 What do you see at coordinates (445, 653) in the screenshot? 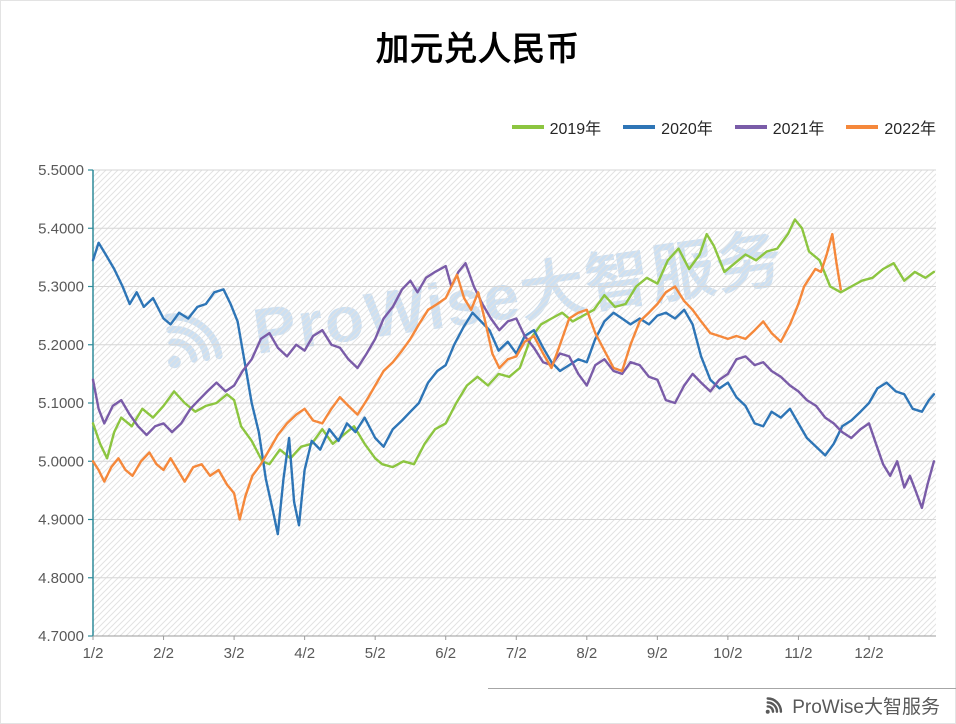
I see `x-axis-label: 6/2` at bounding box center [445, 653].